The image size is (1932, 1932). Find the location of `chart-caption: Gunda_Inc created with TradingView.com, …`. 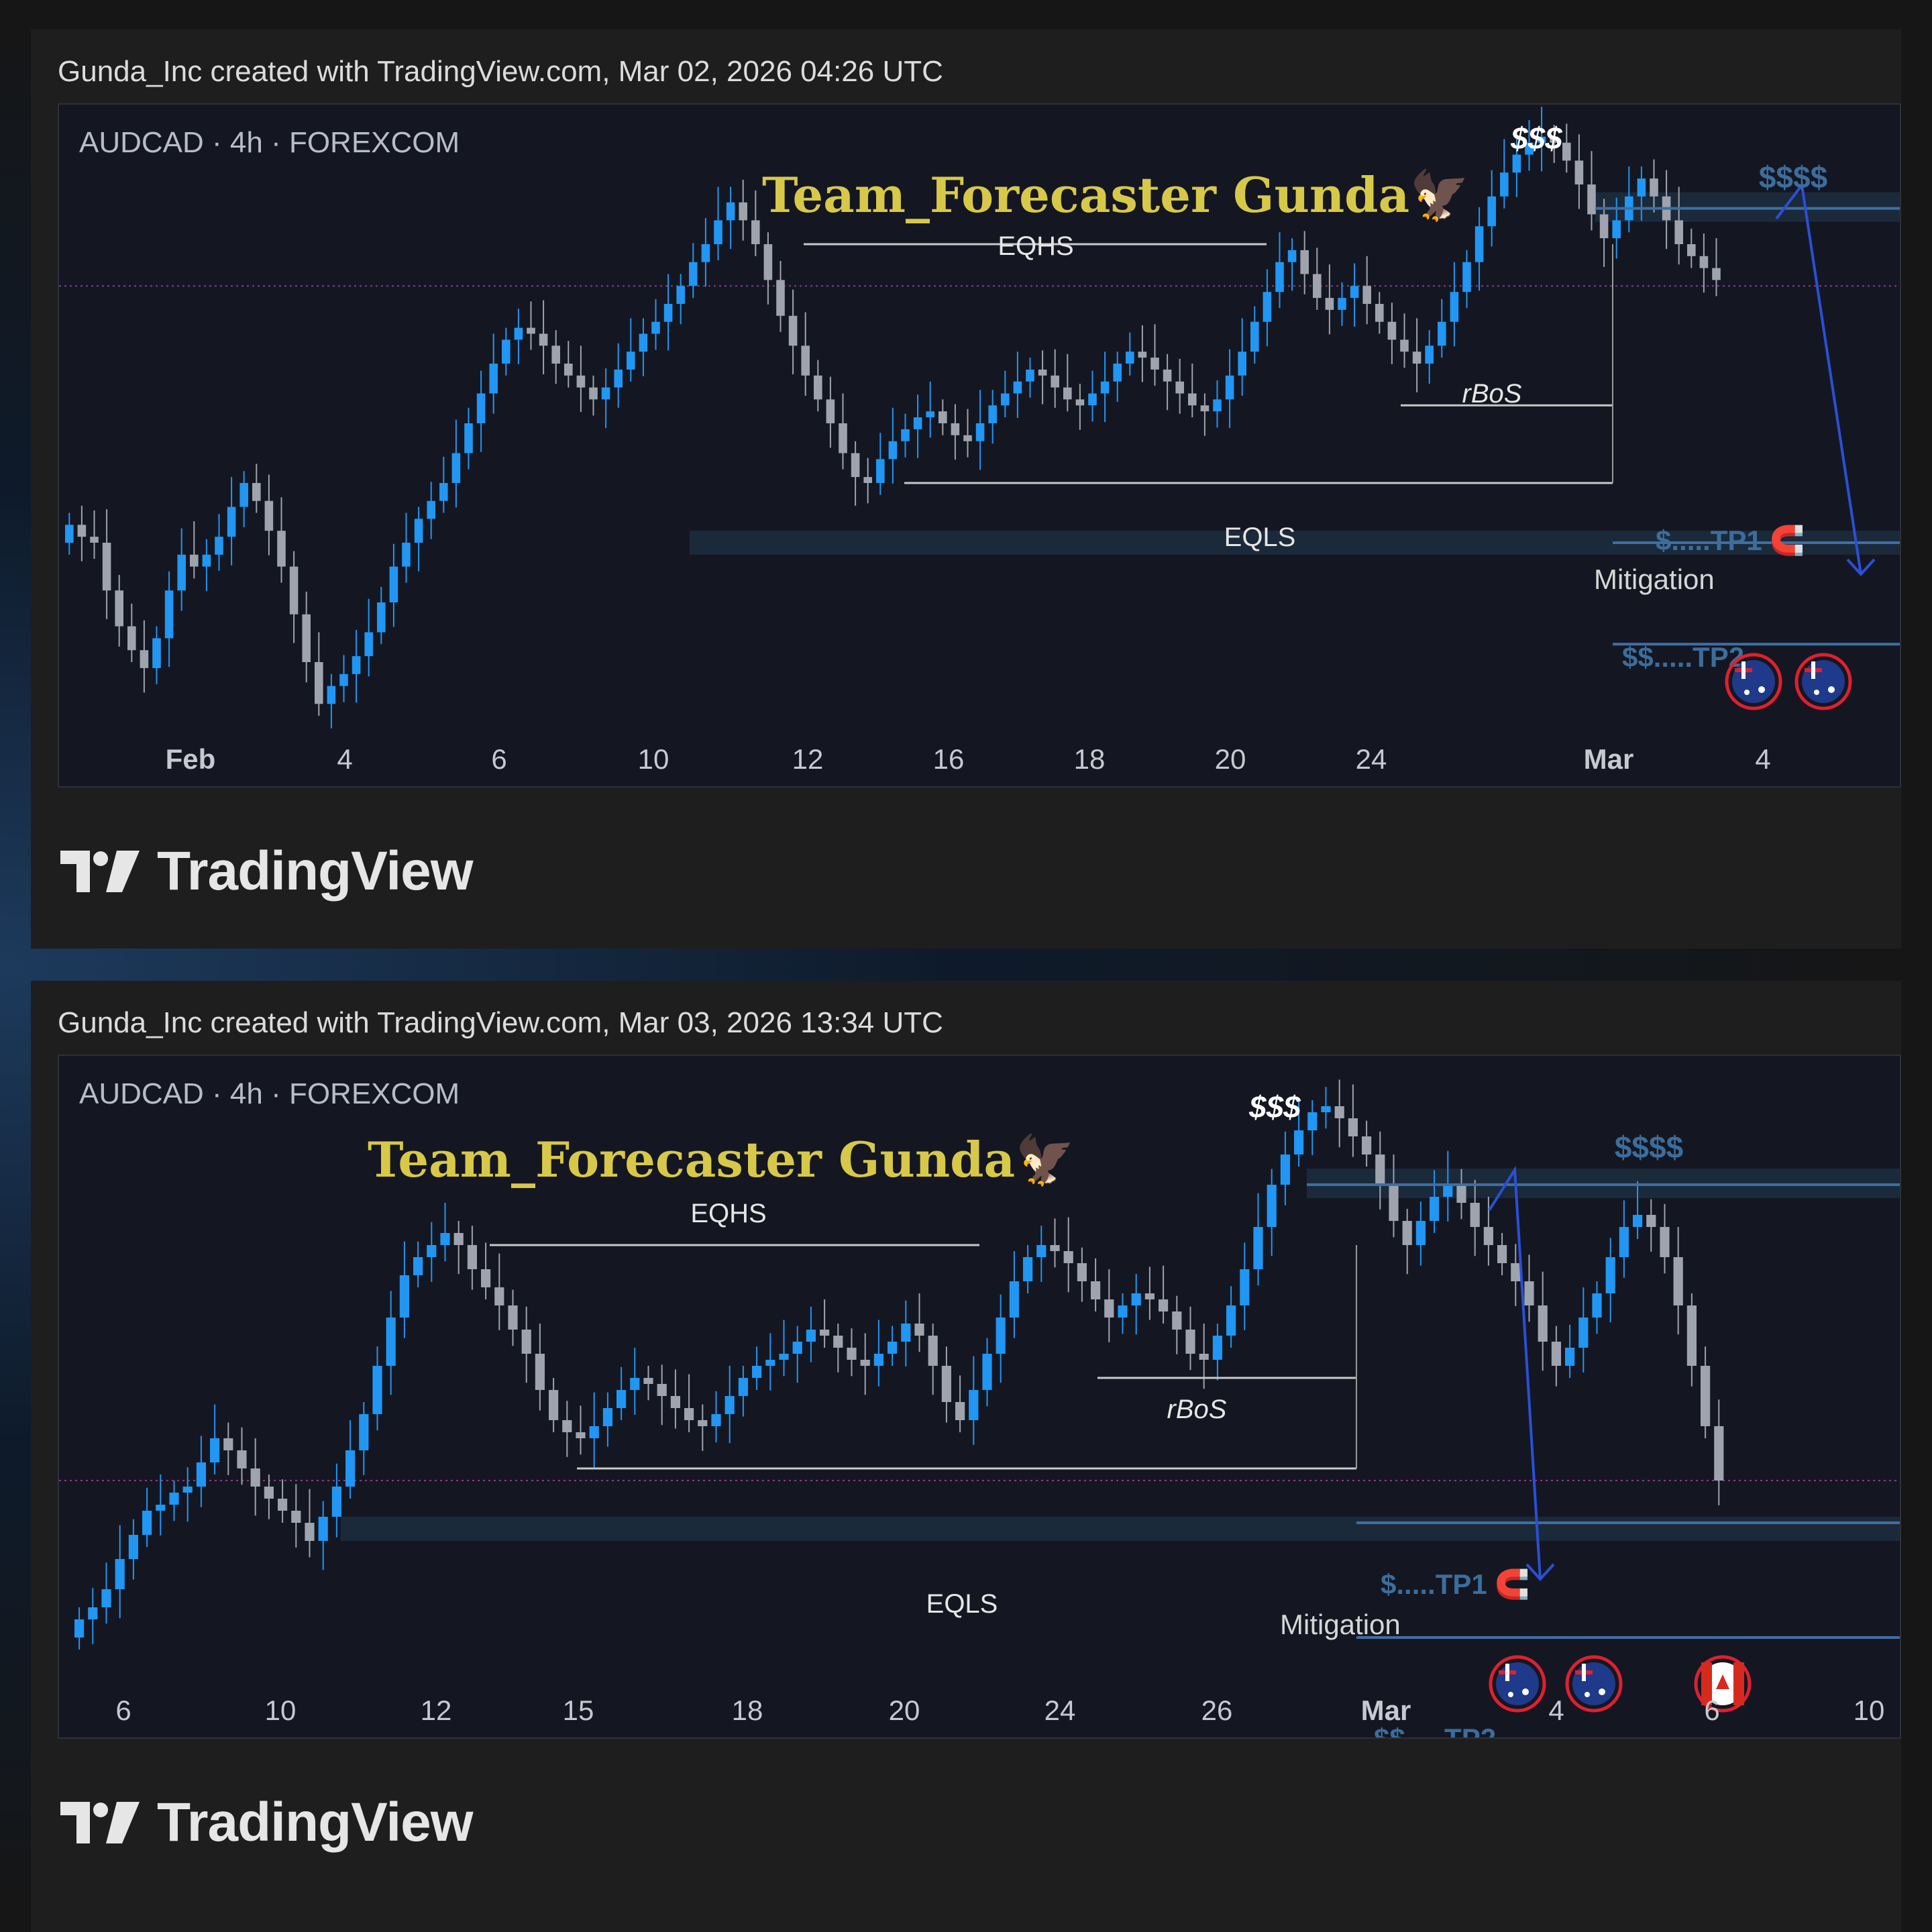

chart-caption: Gunda_Inc created with TradingView.com, … is located at coordinates (500, 1022).